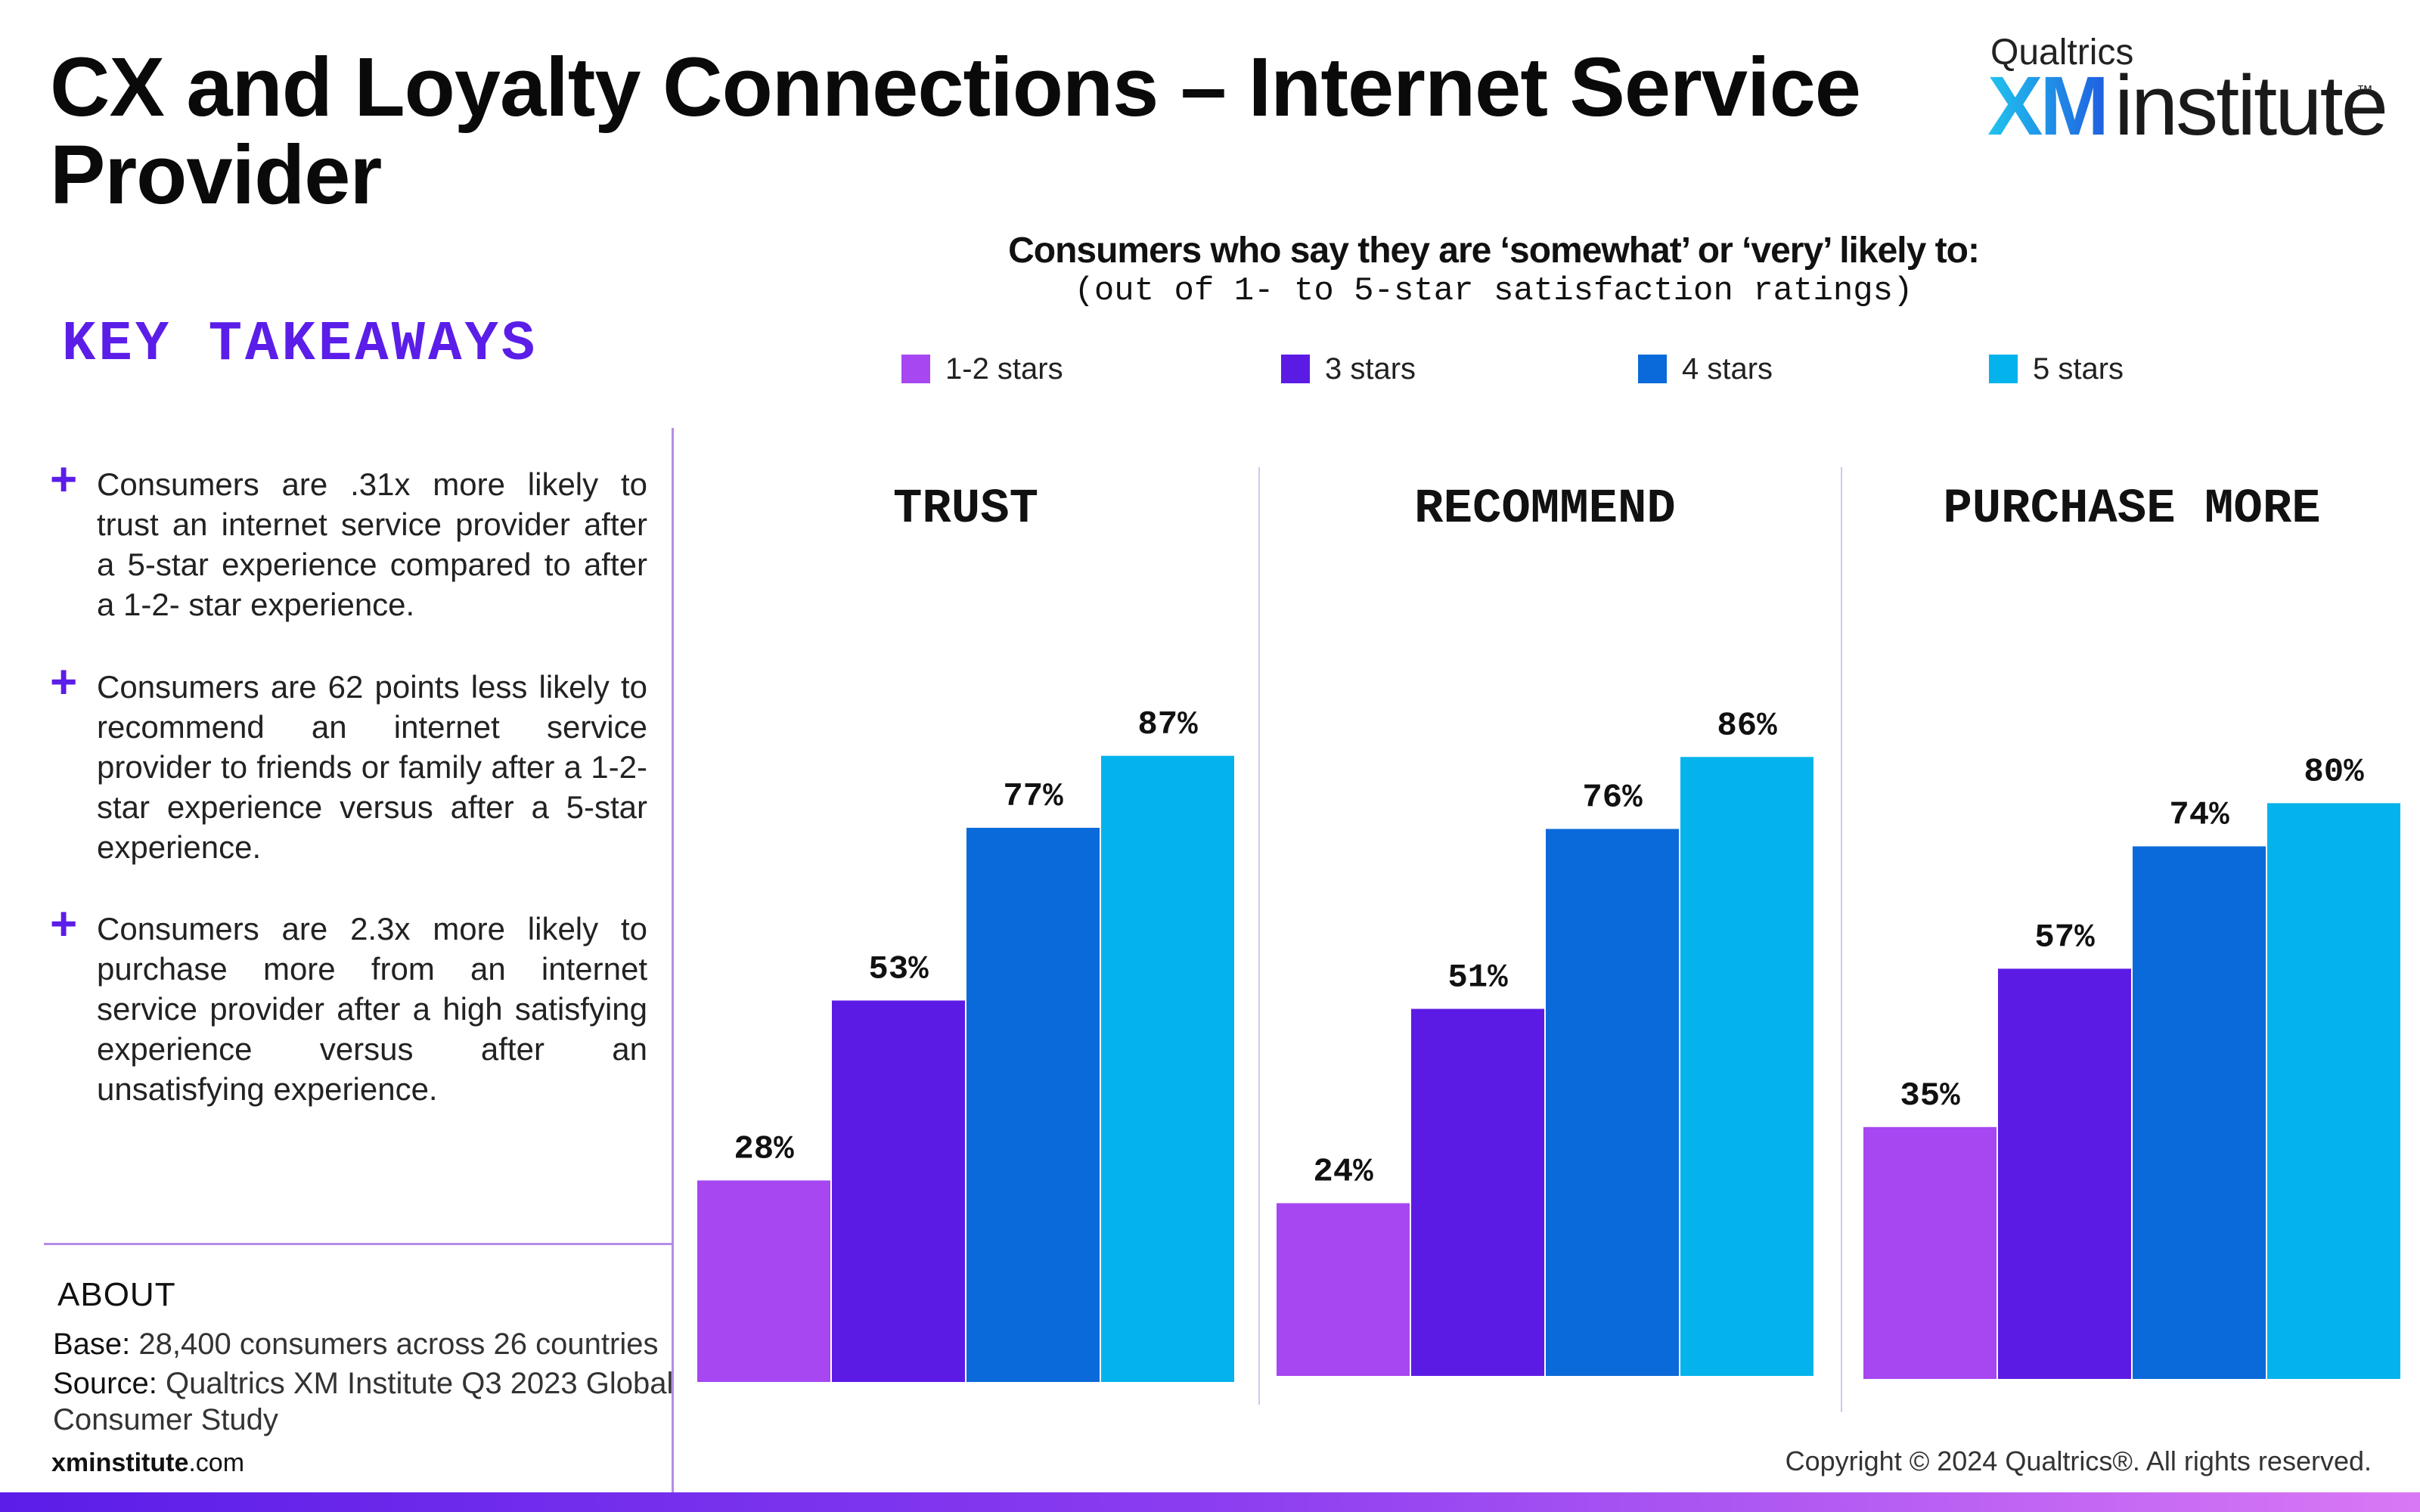 This screenshot has height=1512, width=2420. What do you see at coordinates (1747, 726) in the screenshot?
I see `bar-value-label: 86%` at bounding box center [1747, 726].